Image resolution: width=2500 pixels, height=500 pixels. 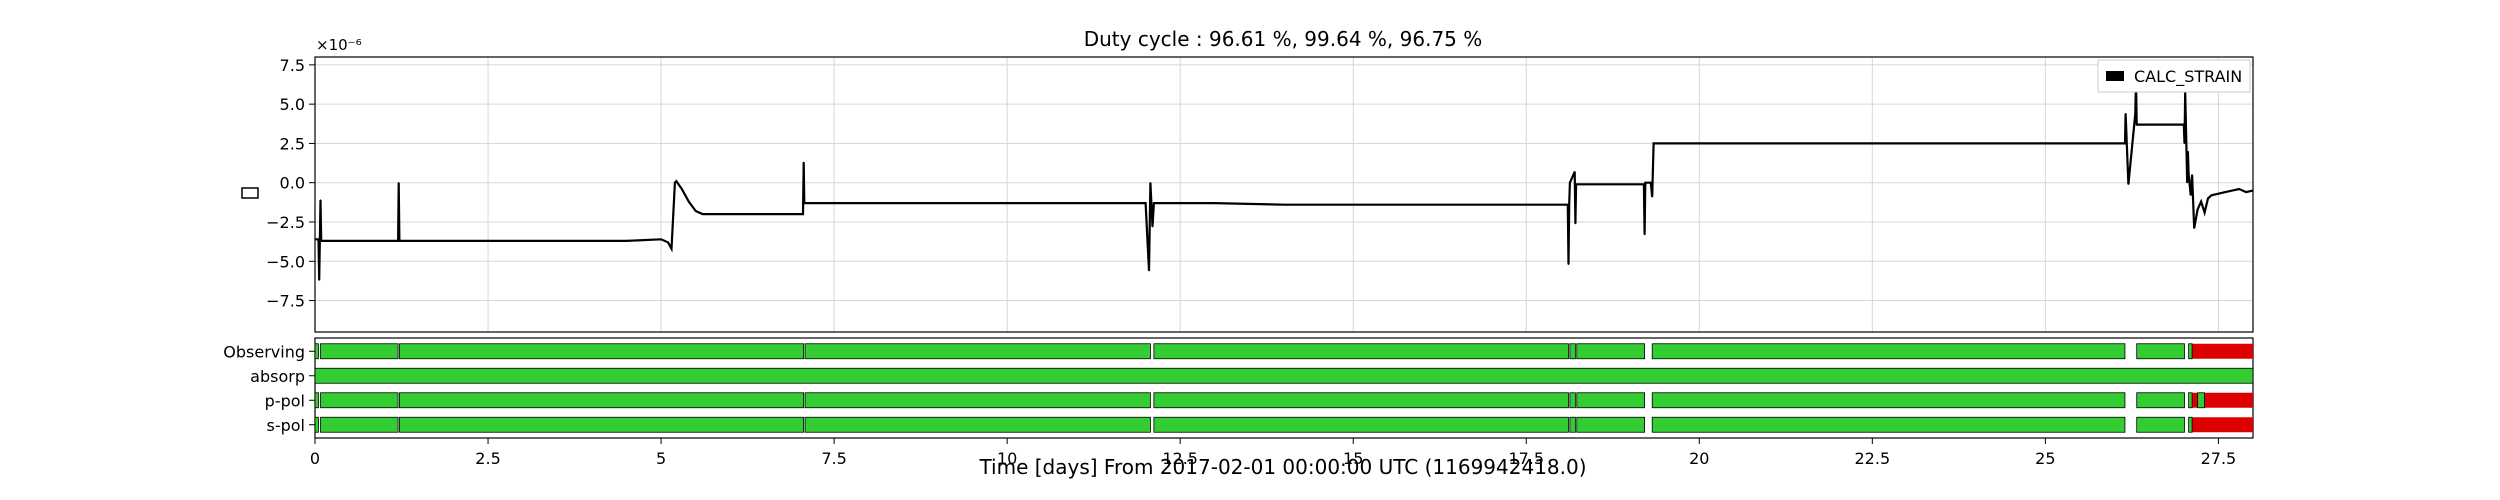 I want to click on x-tick-label-4: 10, so click(x=1007, y=458).